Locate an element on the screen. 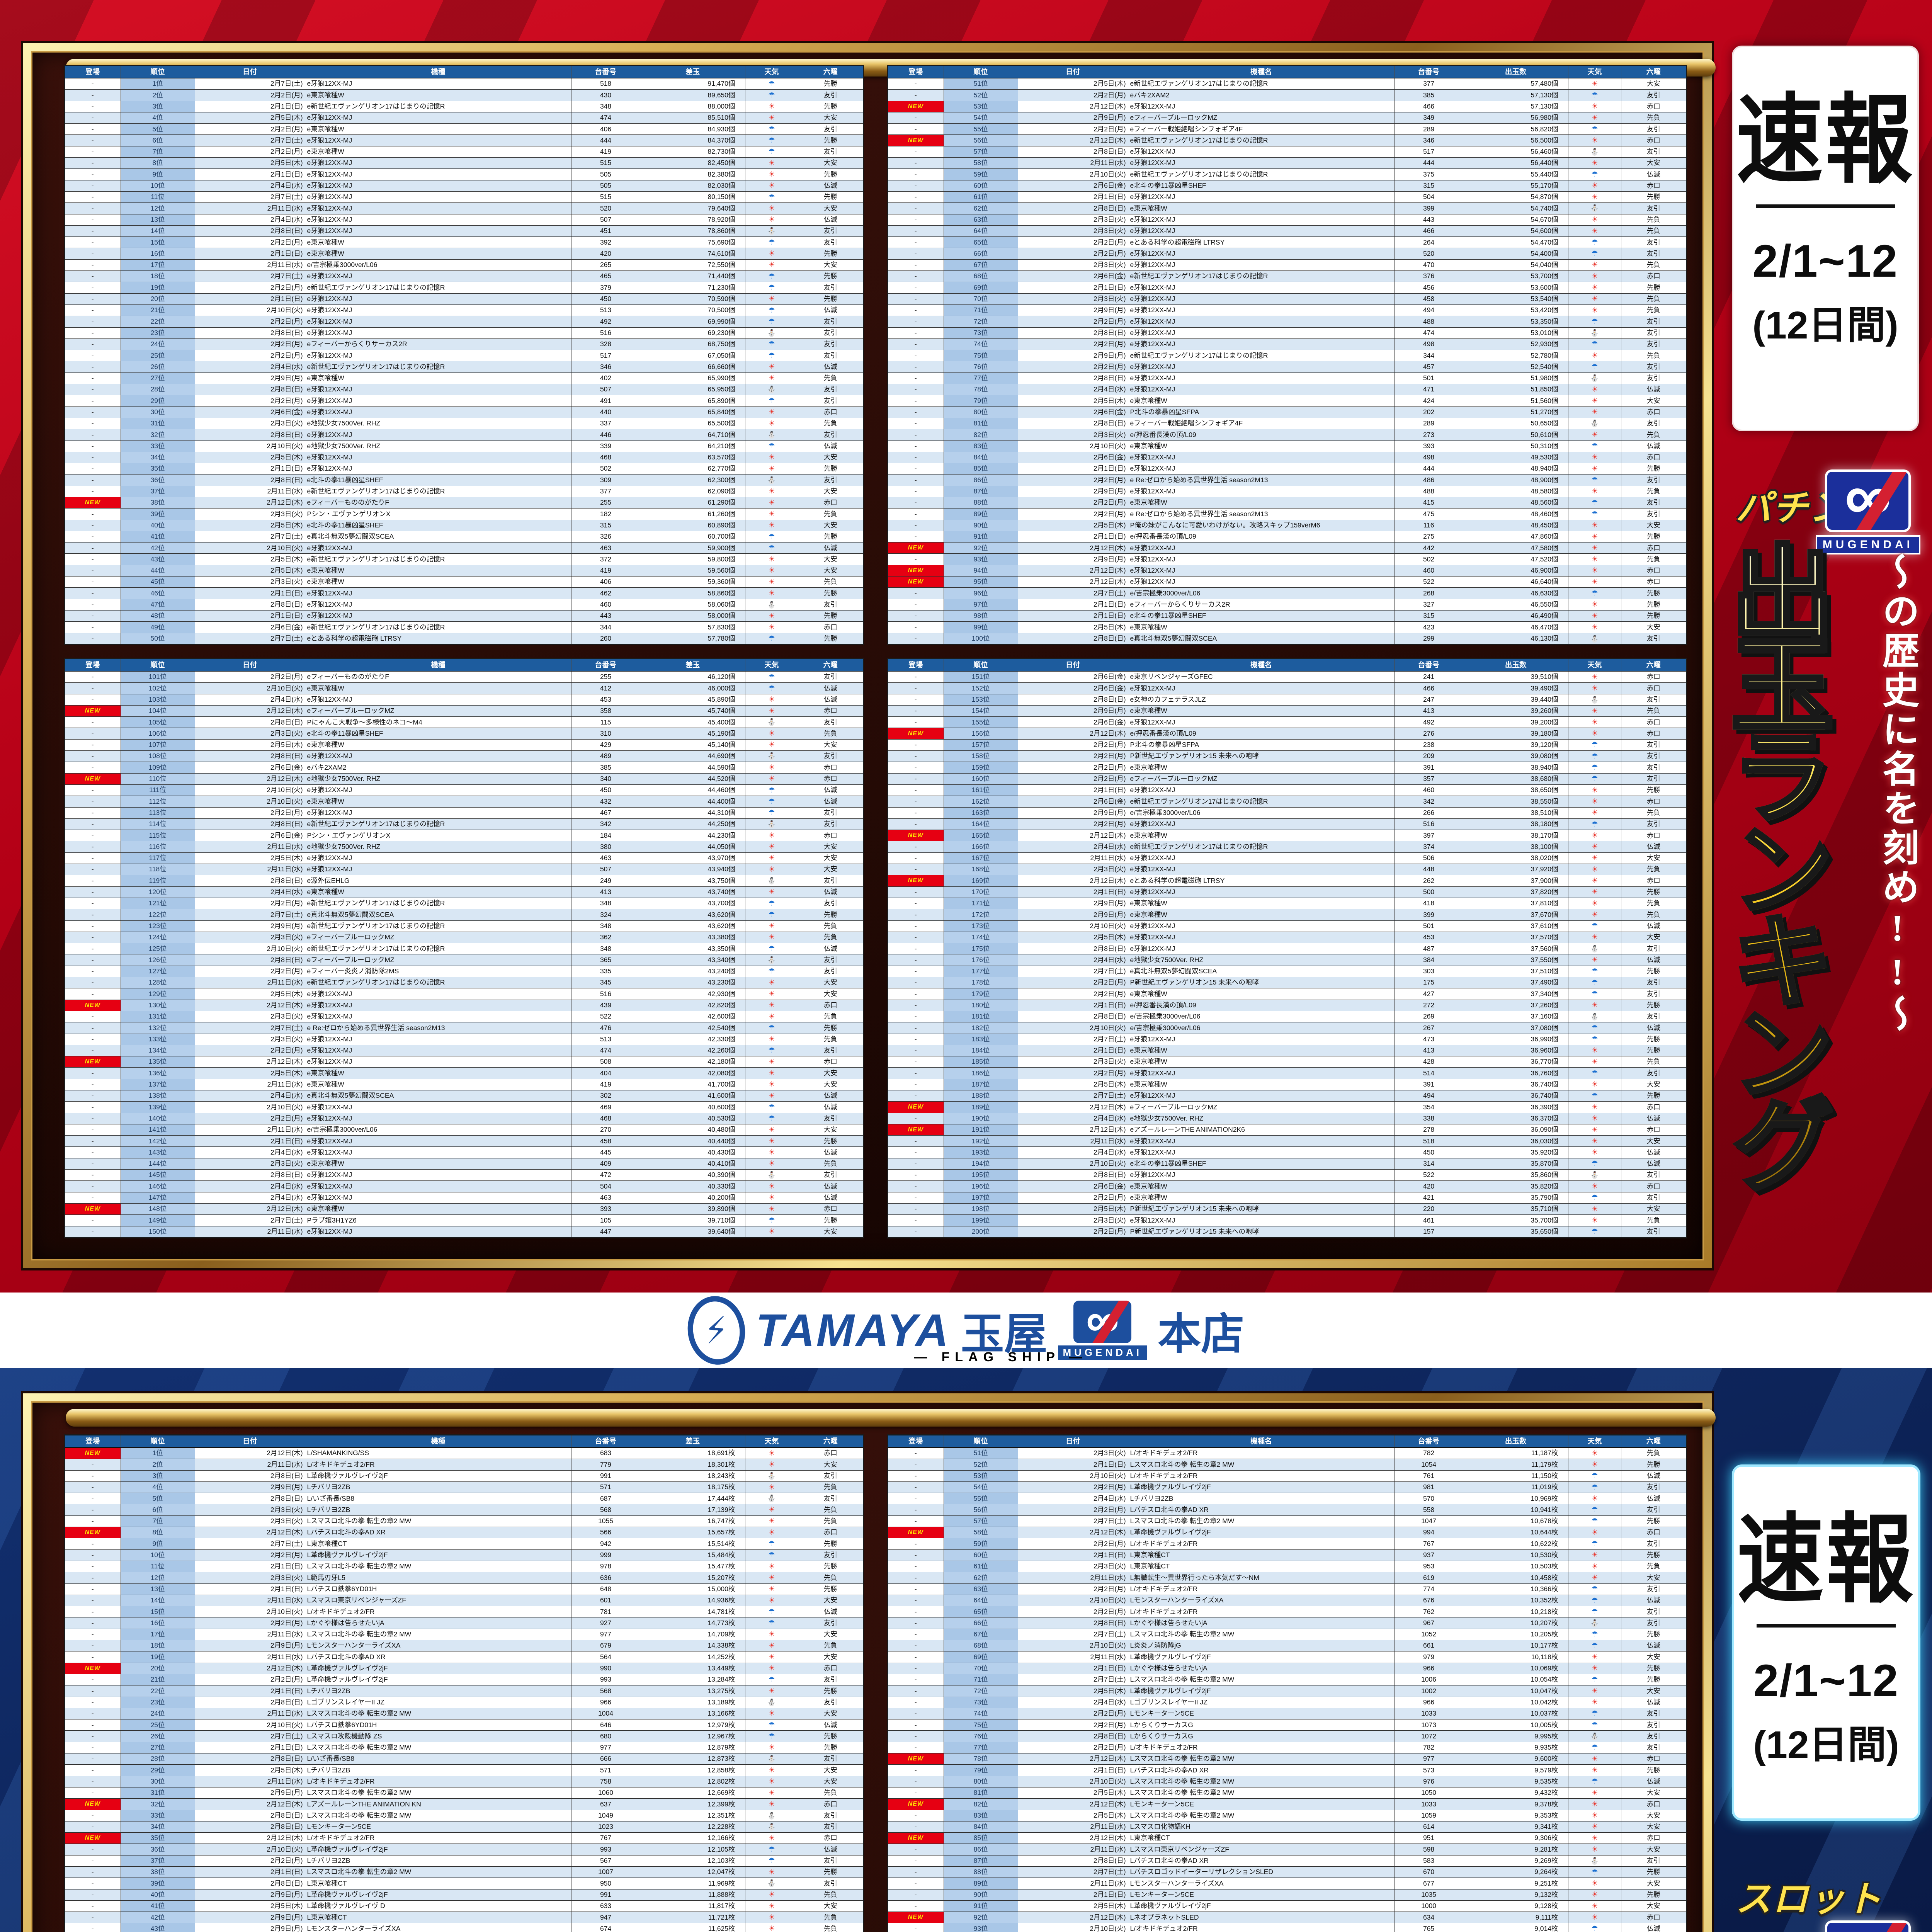 The height and width of the screenshot is (1932, 1932). machine-number-cell: 942 is located at coordinates (606, 1544).